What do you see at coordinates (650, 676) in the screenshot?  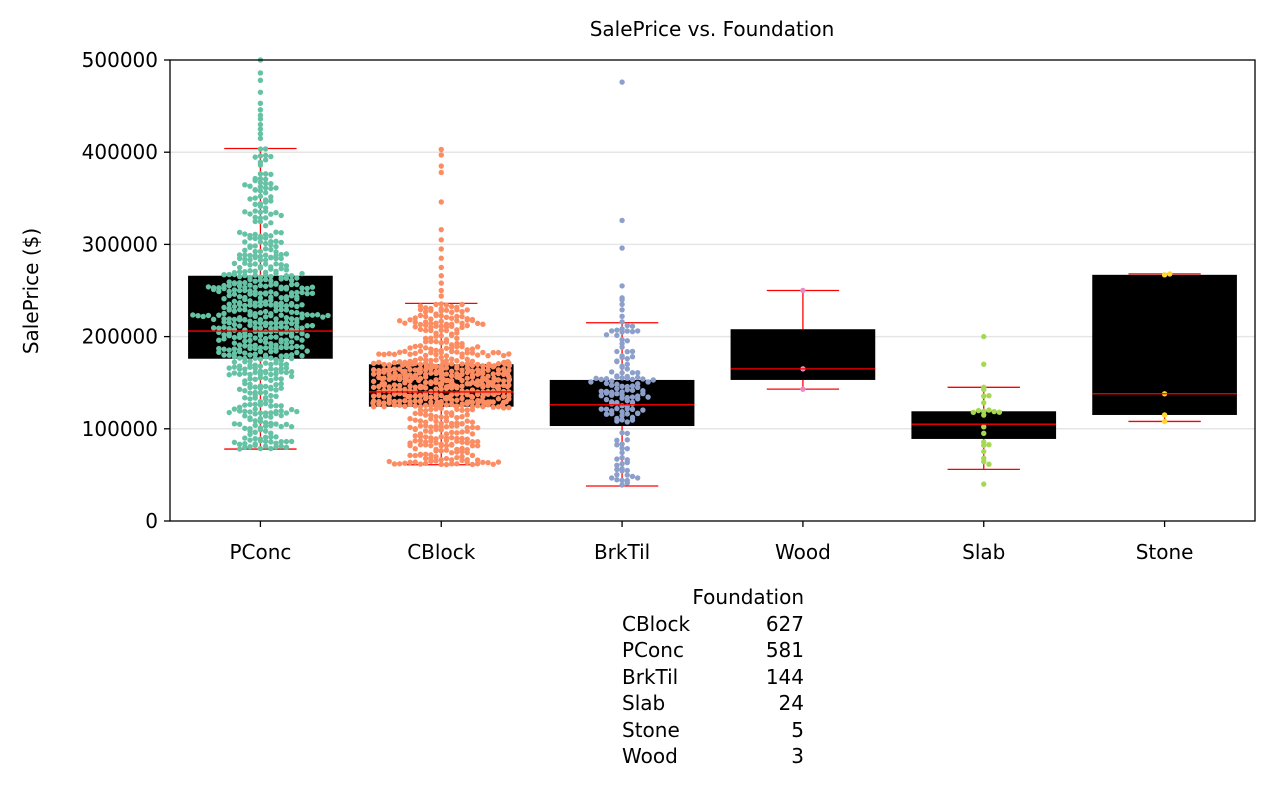 I see `value-counts-label: BrkTil` at bounding box center [650, 676].